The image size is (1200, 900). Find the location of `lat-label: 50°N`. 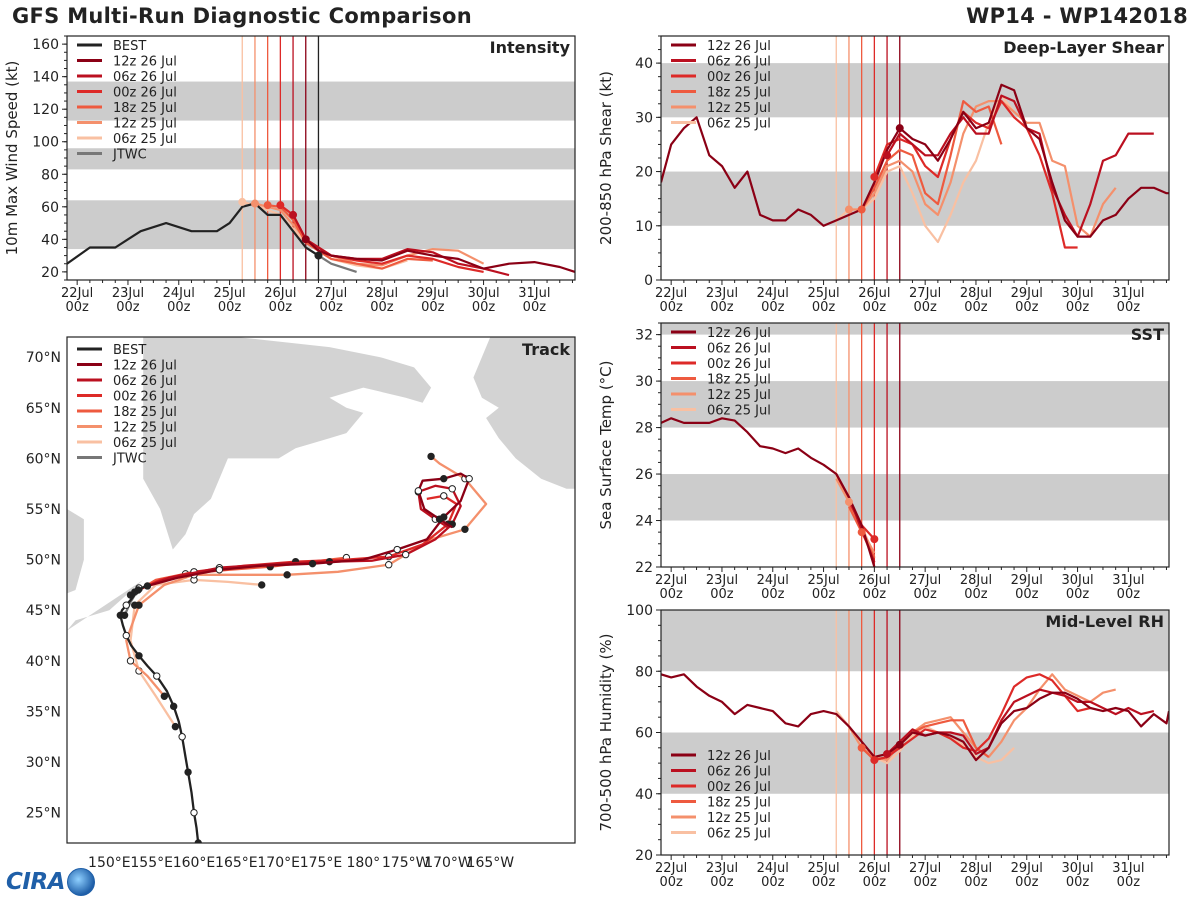

lat-label: 50°N is located at coordinates (43, 561).